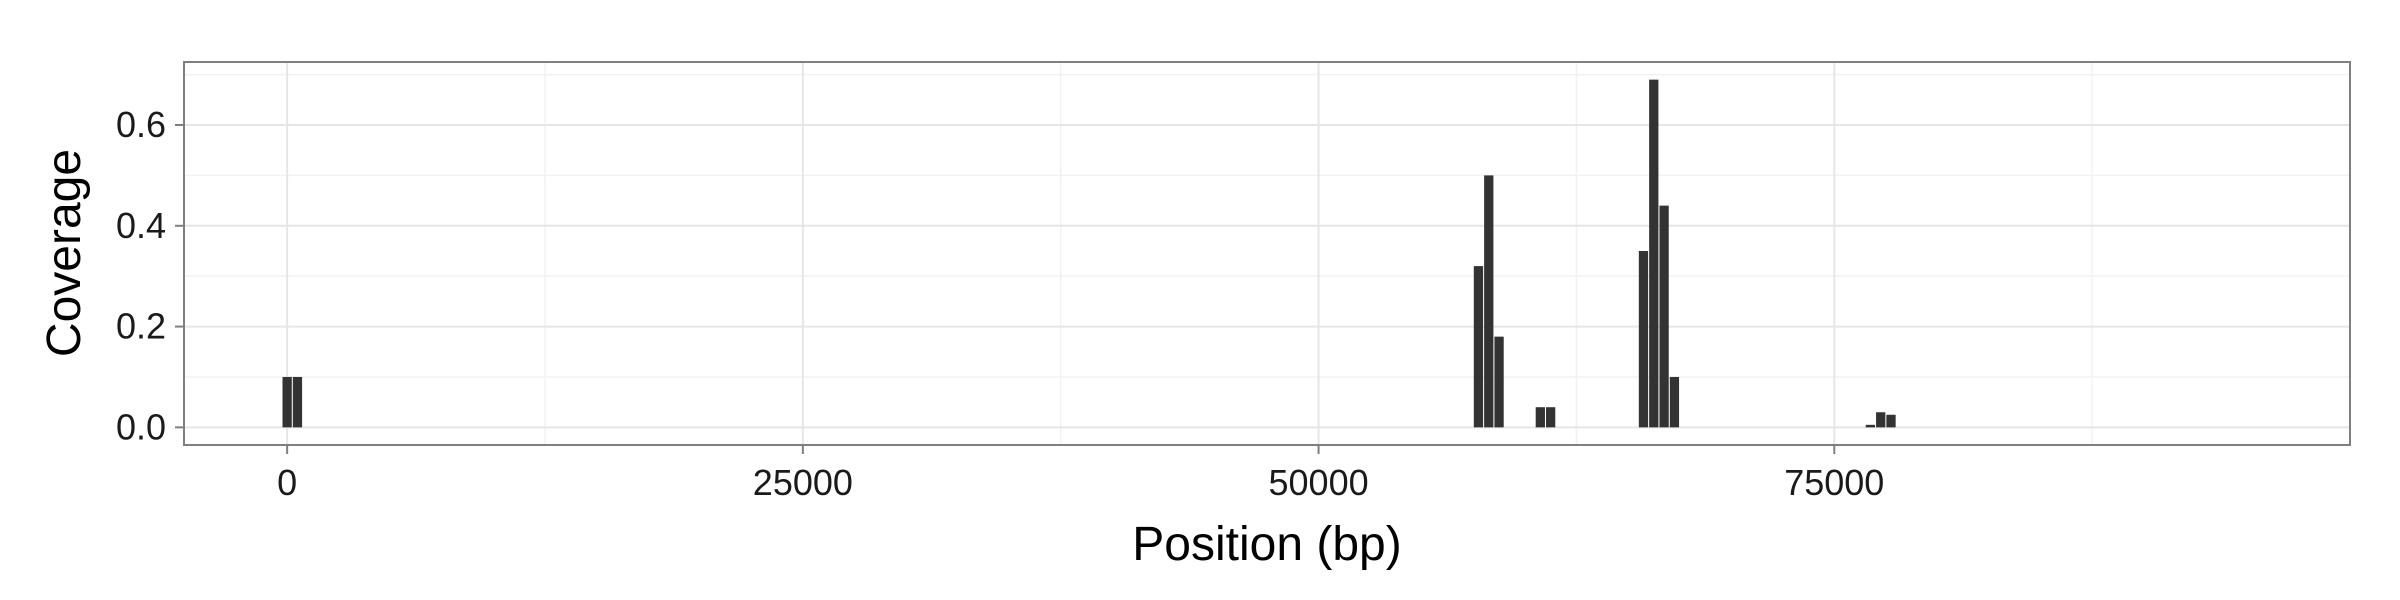 The image size is (2400, 600). What do you see at coordinates (287, 482) in the screenshot?
I see `x-tick-label-0: 0` at bounding box center [287, 482].